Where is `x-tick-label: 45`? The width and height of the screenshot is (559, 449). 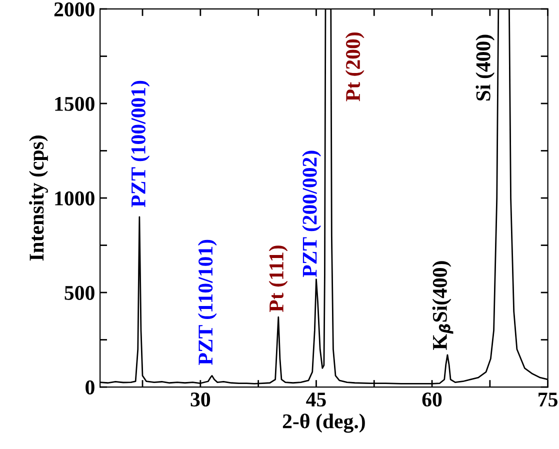 x-tick-label: 45 is located at coordinates (316, 399).